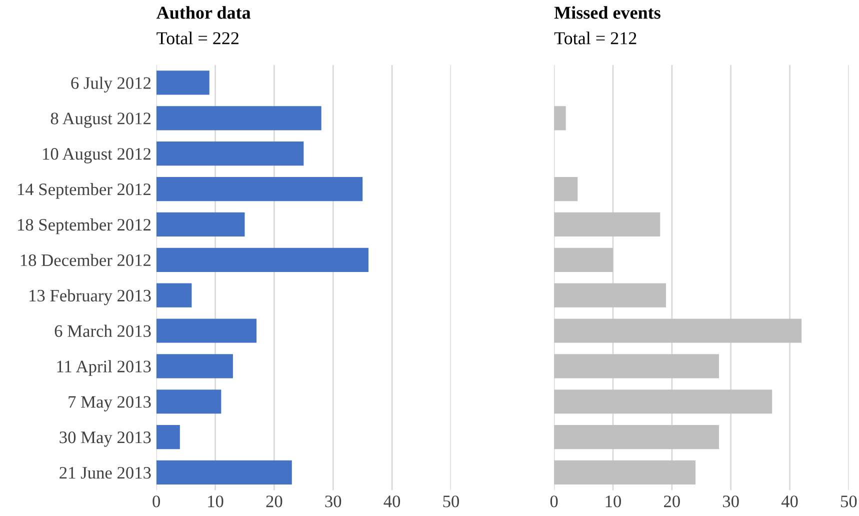  Describe the element at coordinates (104, 368) in the screenshot. I see `y-tick-label: 11 April 2013` at that location.